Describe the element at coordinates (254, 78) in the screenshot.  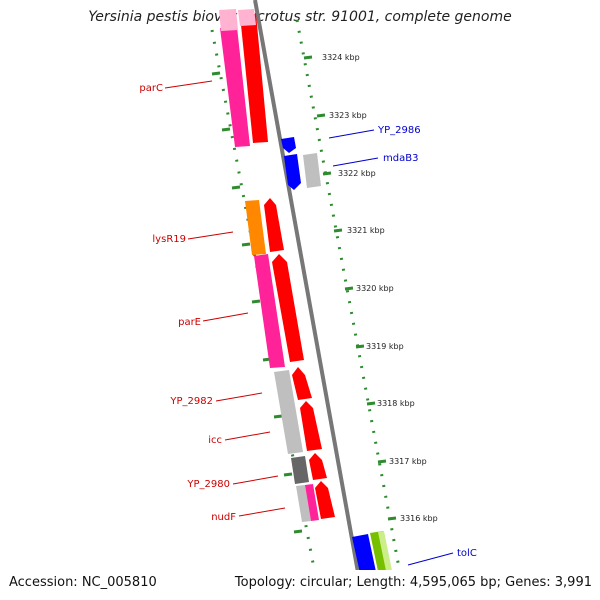
I see `feature-parC-track-inner` at that location.